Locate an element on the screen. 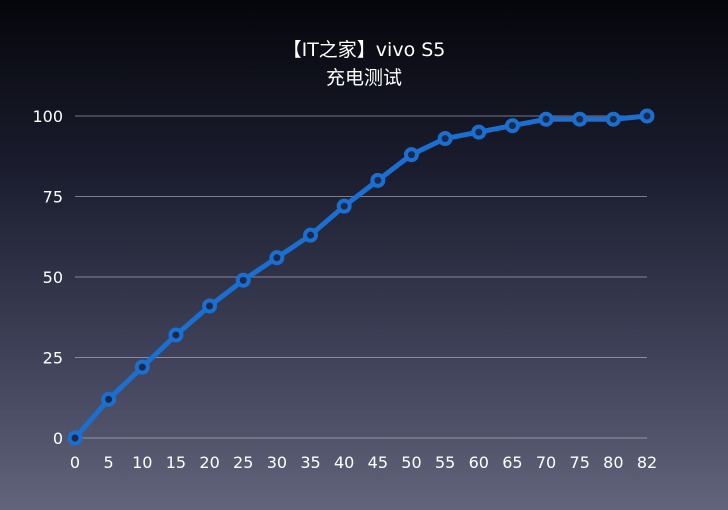  x-tick-label: 20 is located at coordinates (209, 462).